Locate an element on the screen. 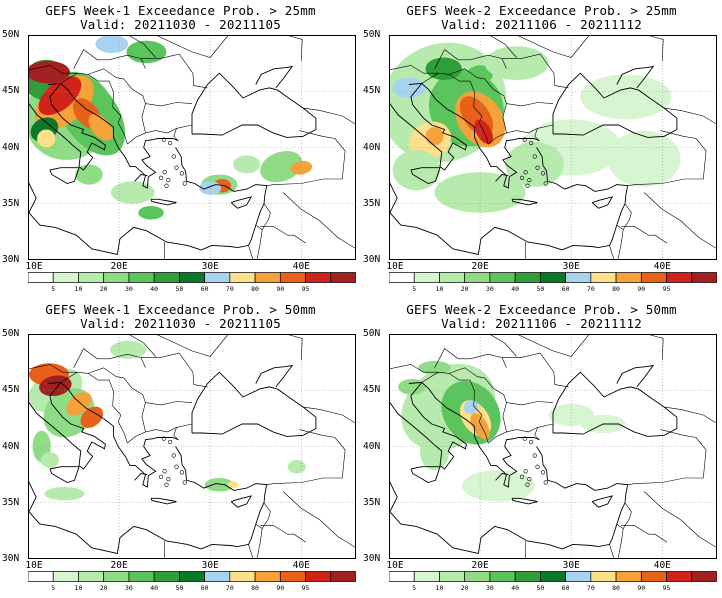 The width and height of the screenshot is (722, 598). latitude-label: 50N is located at coordinates (372, 34).